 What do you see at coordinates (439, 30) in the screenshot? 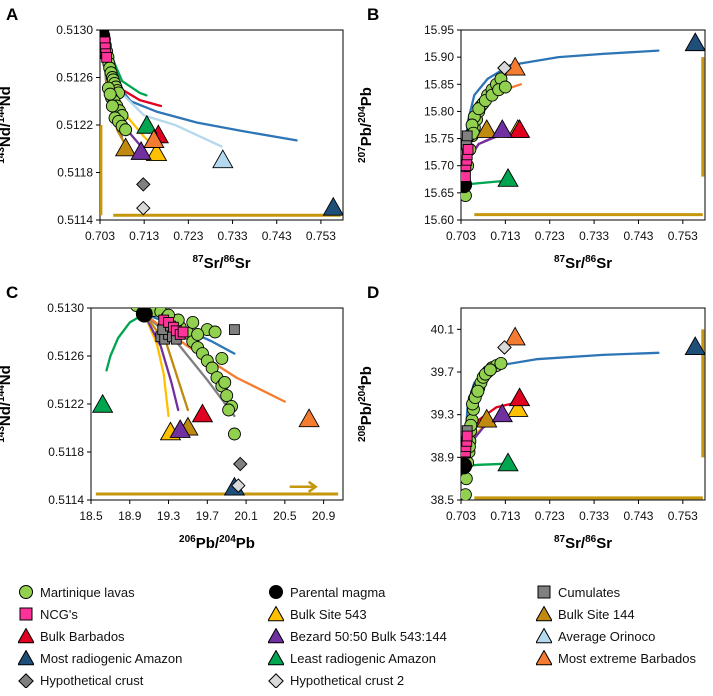
I see `y-tick-label: 15.95` at bounding box center [439, 30].